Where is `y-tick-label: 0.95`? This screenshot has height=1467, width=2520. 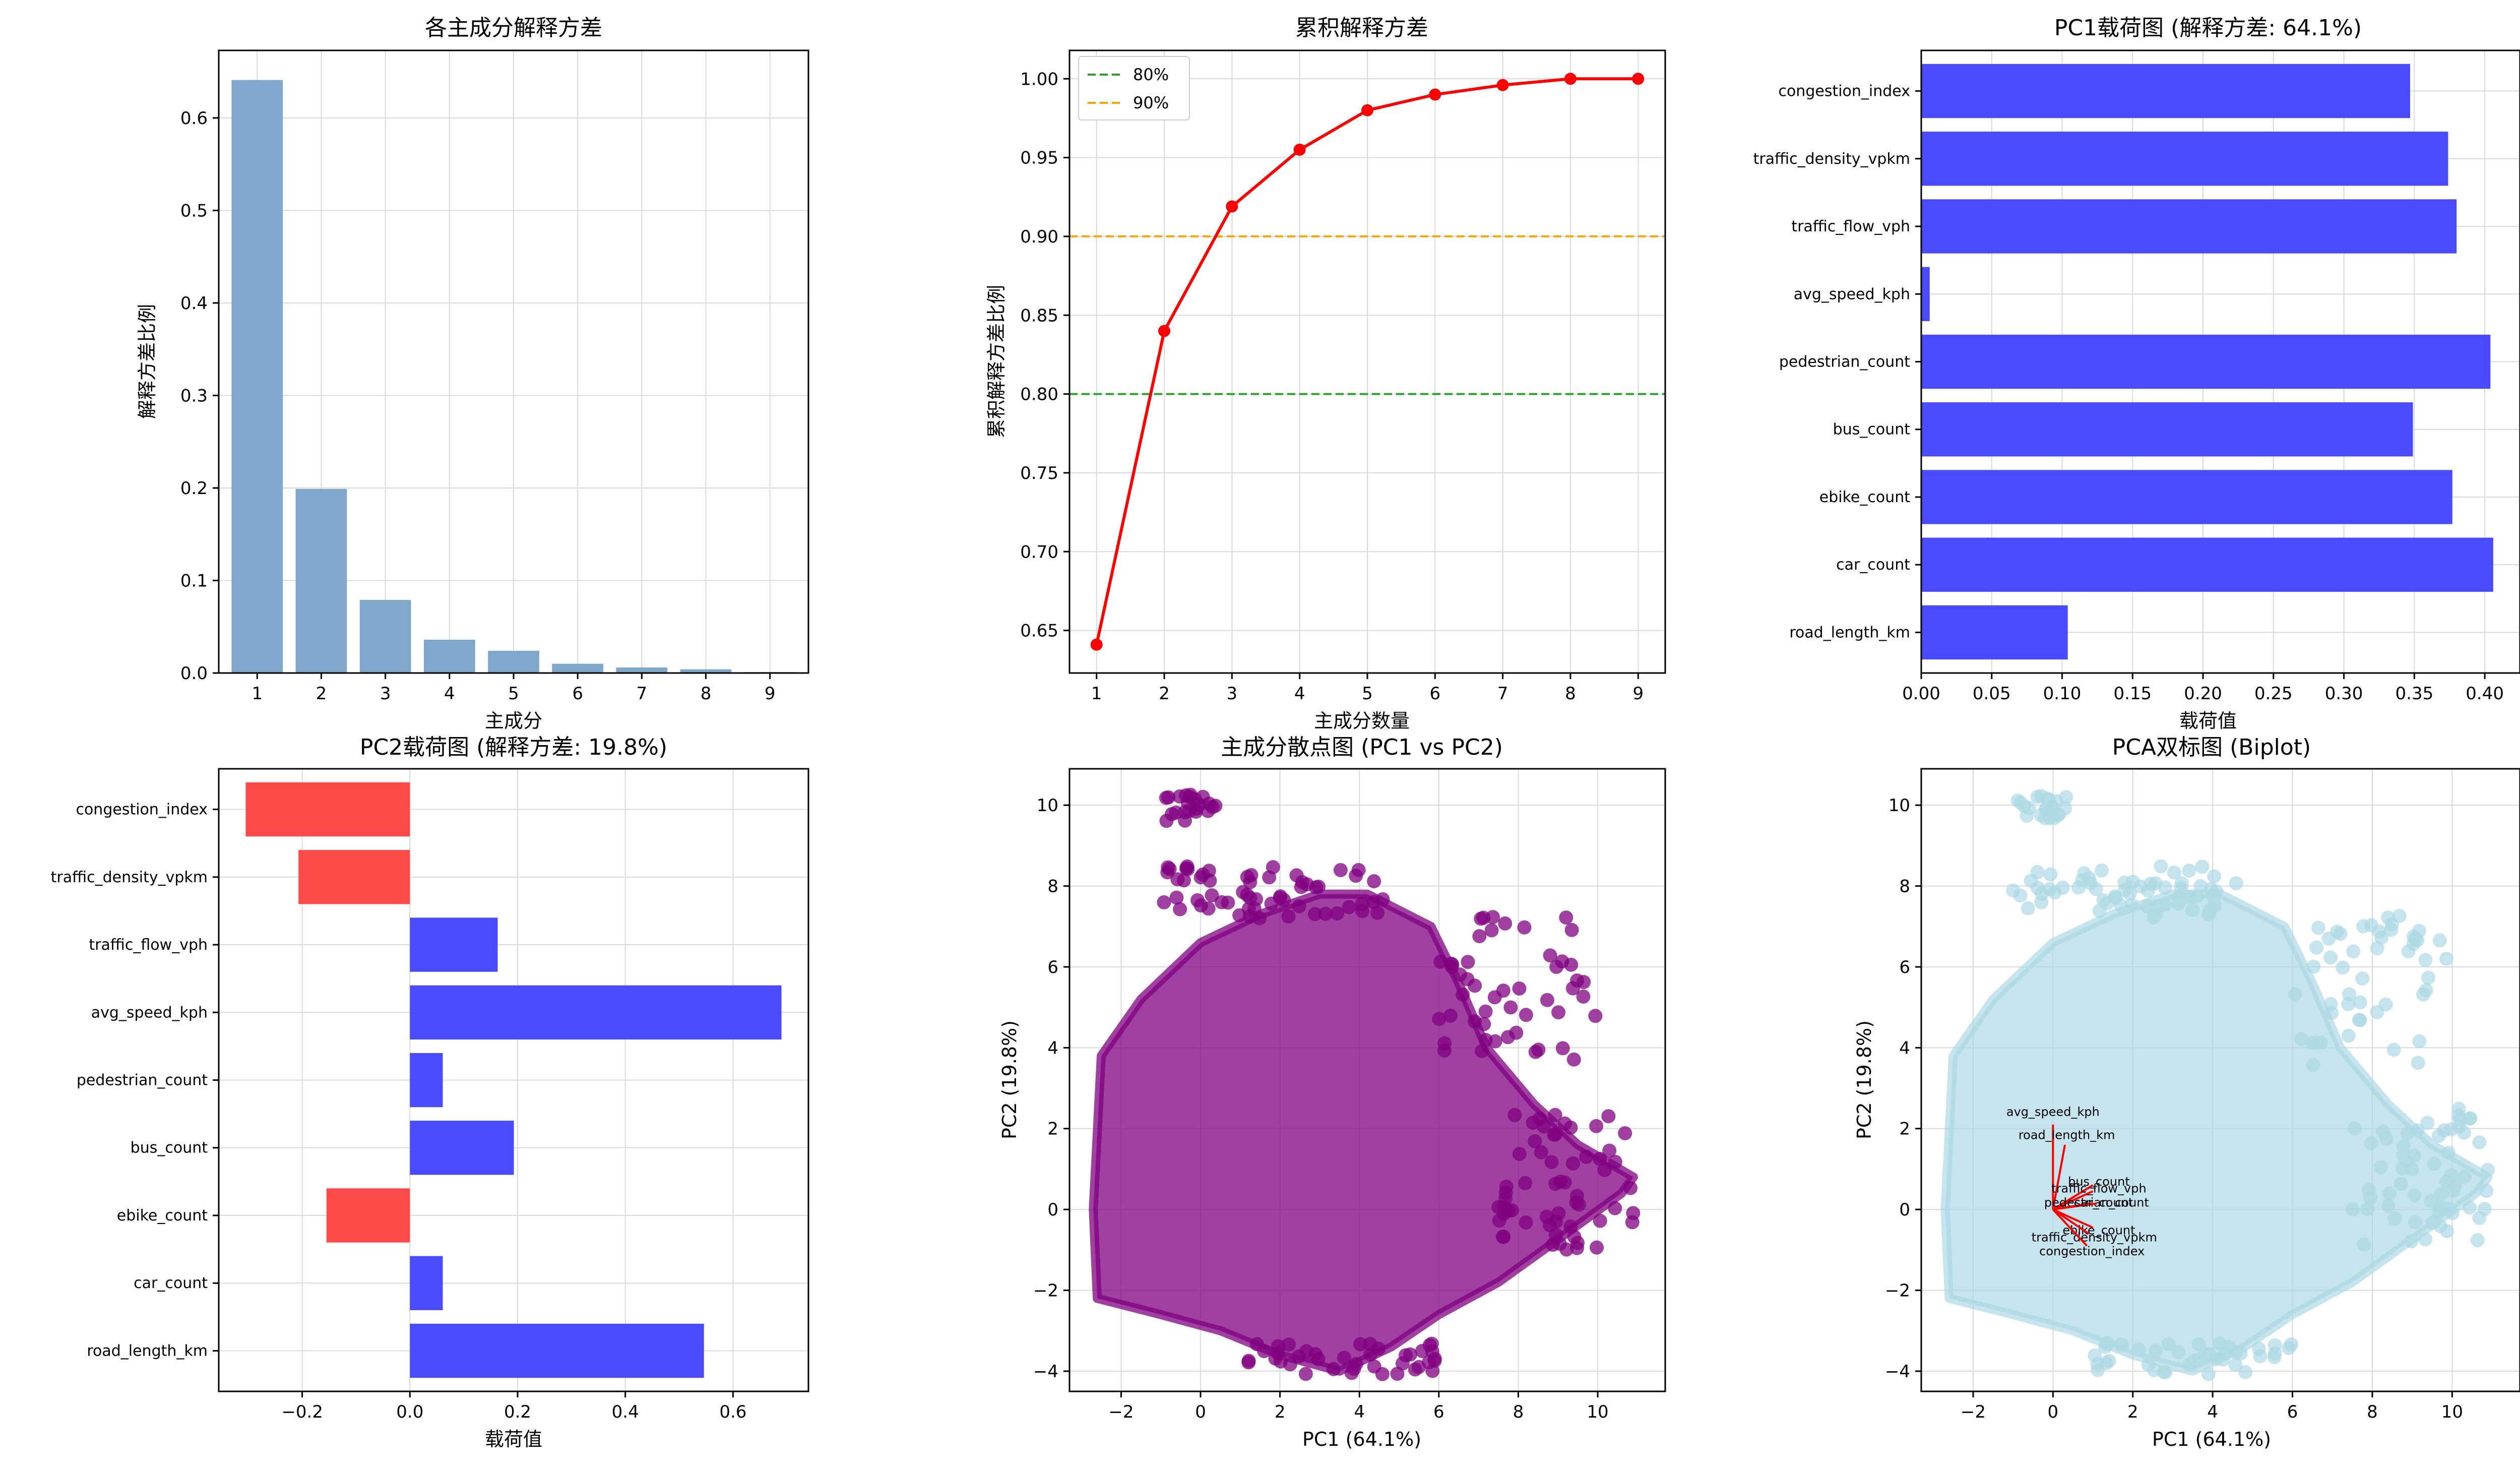
y-tick-label: 0.95 is located at coordinates (1039, 158).